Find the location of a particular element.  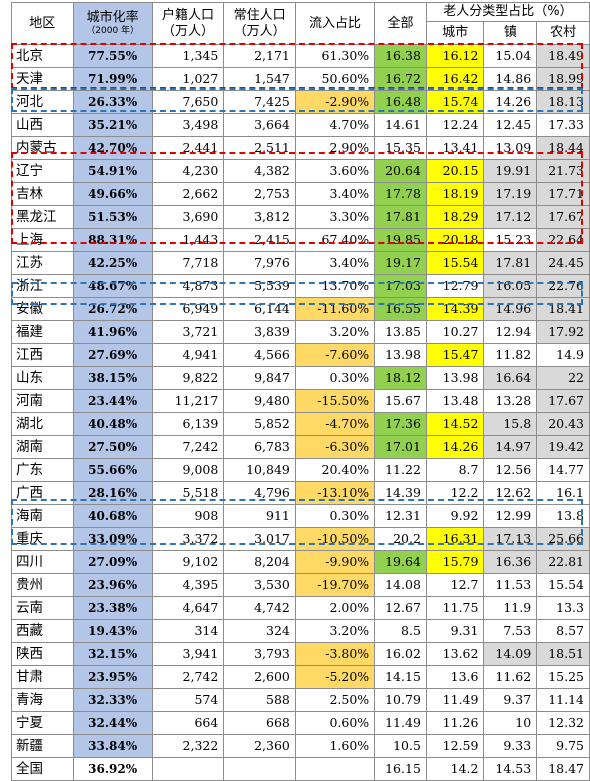

changzhu-cell is located at coordinates (259, 769).